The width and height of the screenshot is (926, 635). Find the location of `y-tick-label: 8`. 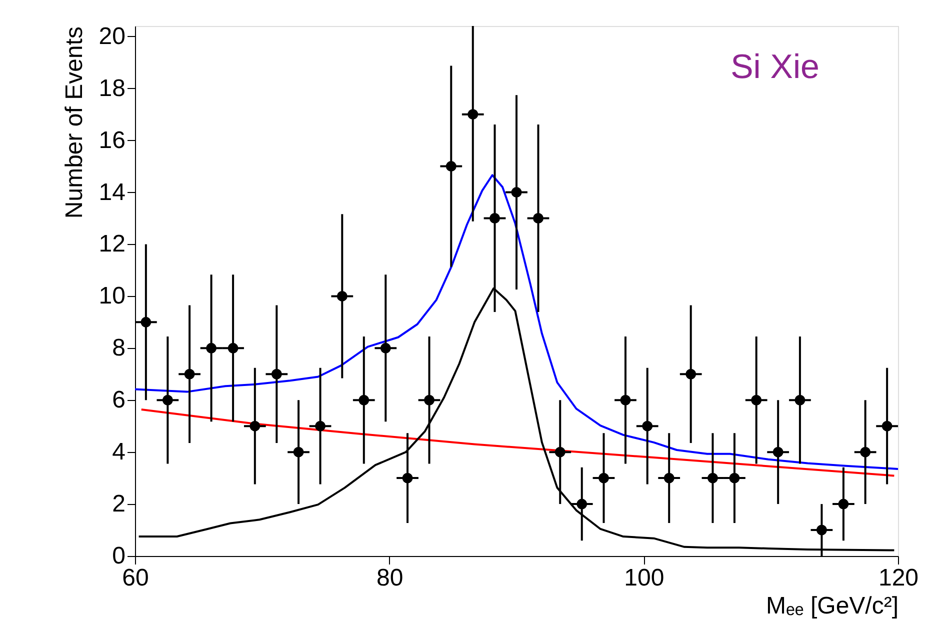

y-tick-label: 8 is located at coordinates (119, 348).